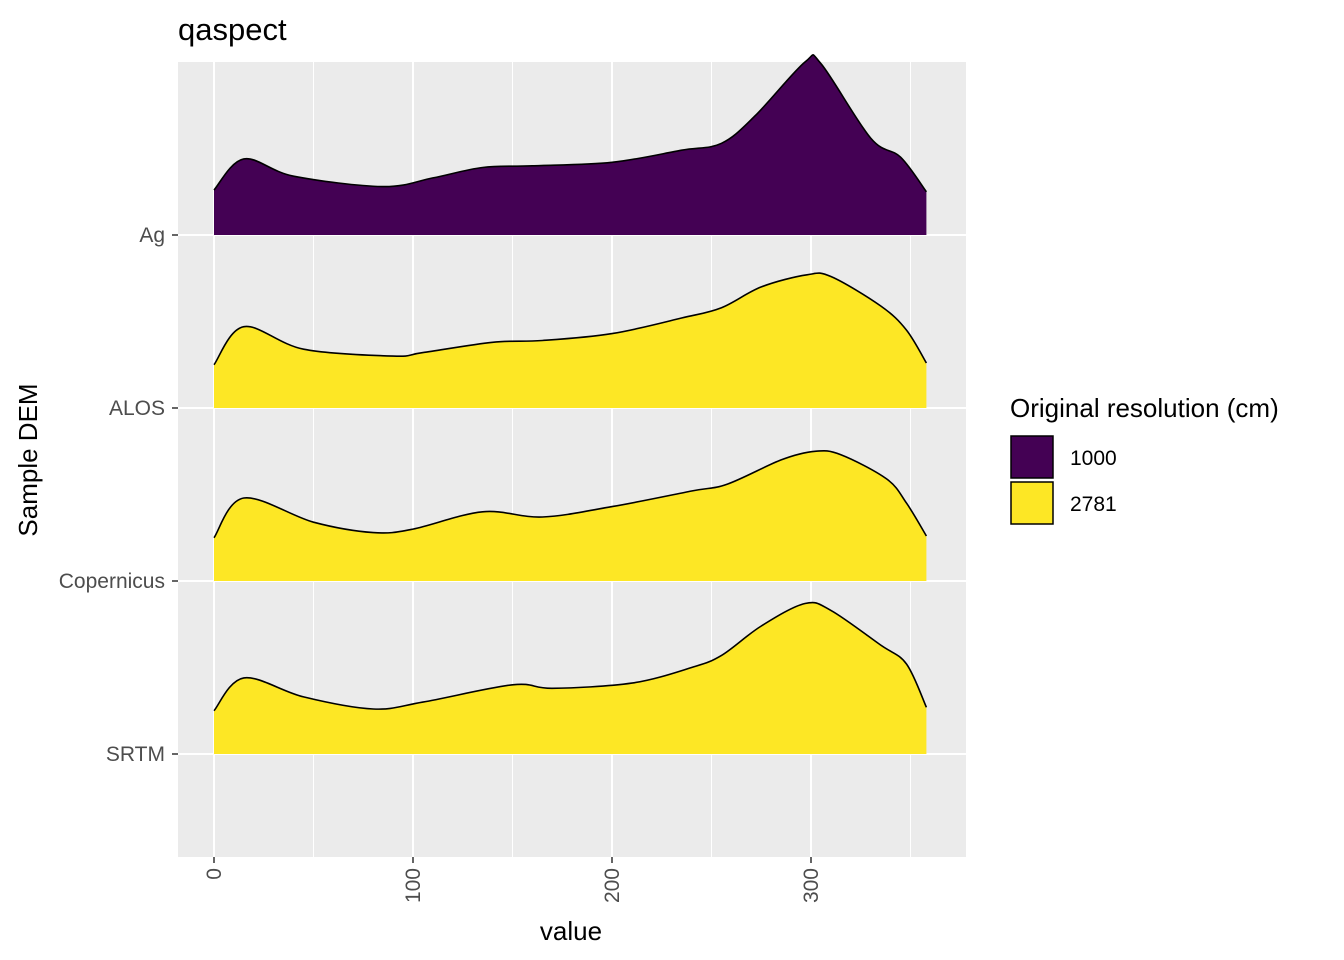  Describe the element at coordinates (570, 123) in the screenshot. I see `ridge-outline-ag` at that location.